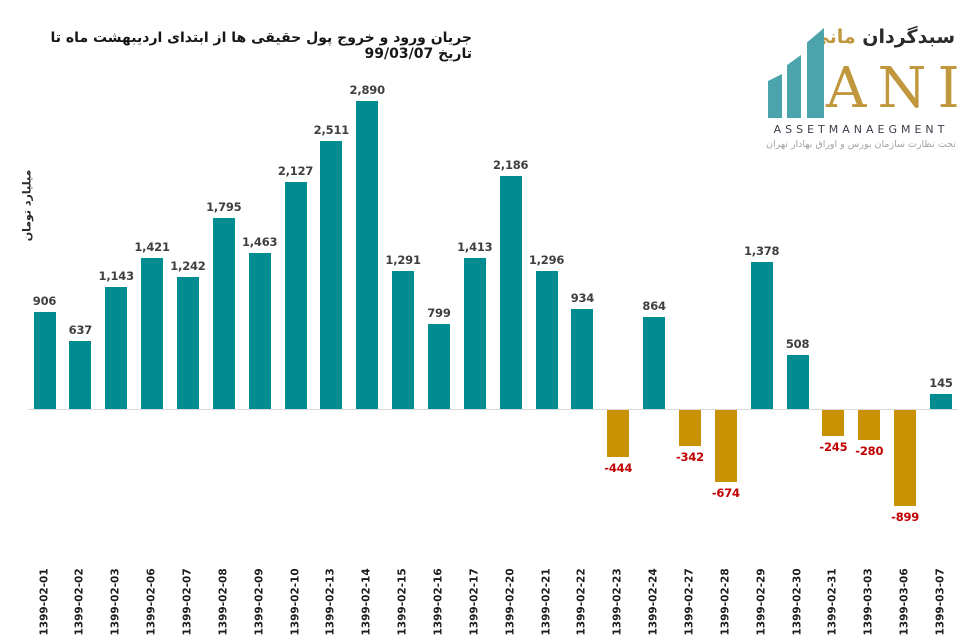 This screenshot has width=967, height=640. What do you see at coordinates (493, 409) in the screenshot?
I see `x-axis-zero-line` at bounding box center [493, 409].